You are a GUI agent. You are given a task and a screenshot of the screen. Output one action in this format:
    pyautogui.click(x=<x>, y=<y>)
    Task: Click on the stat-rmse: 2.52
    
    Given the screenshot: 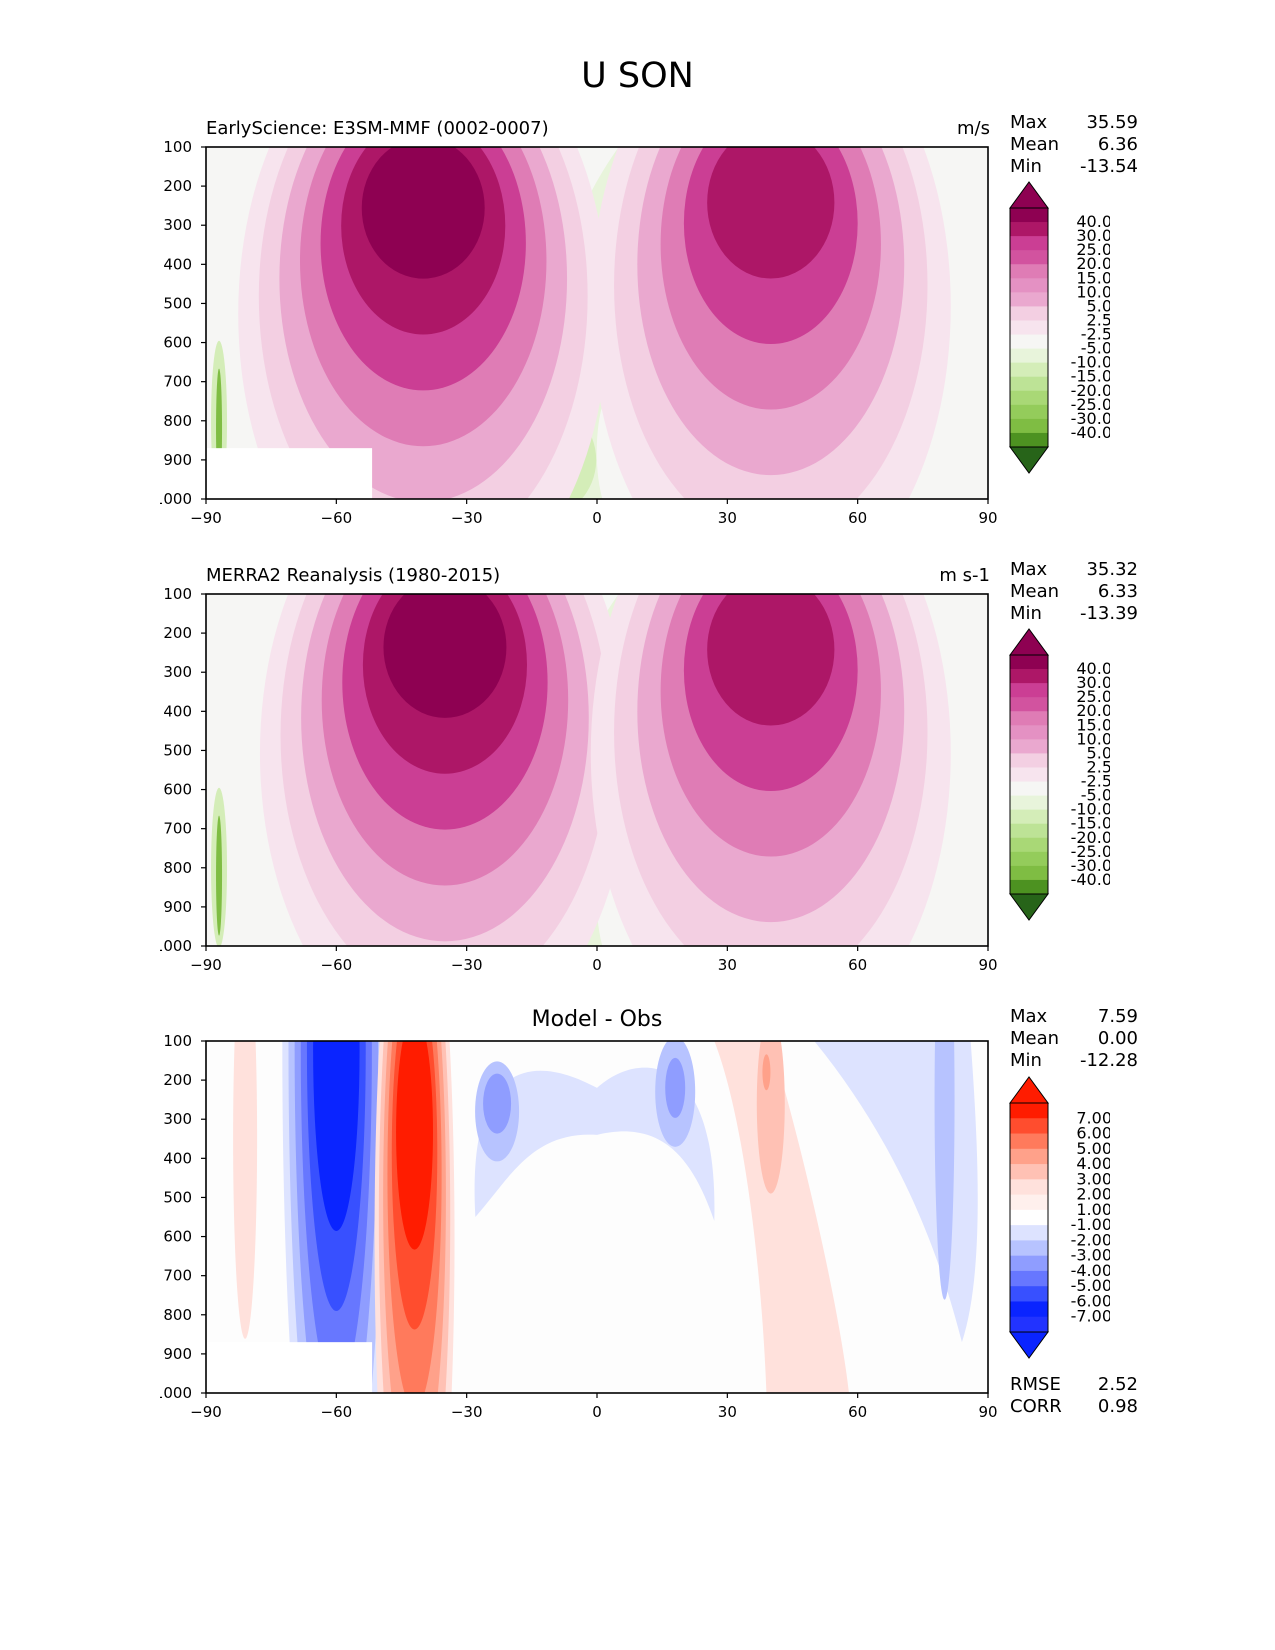 What is the action you would take?
    pyautogui.click(x=1117, y=1384)
    